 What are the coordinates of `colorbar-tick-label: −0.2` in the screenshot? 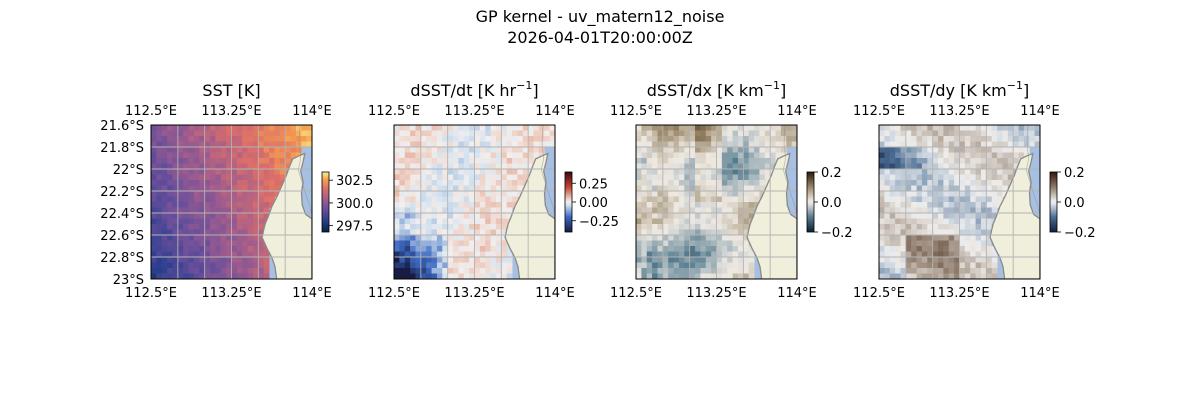 It's located at (1080, 233).